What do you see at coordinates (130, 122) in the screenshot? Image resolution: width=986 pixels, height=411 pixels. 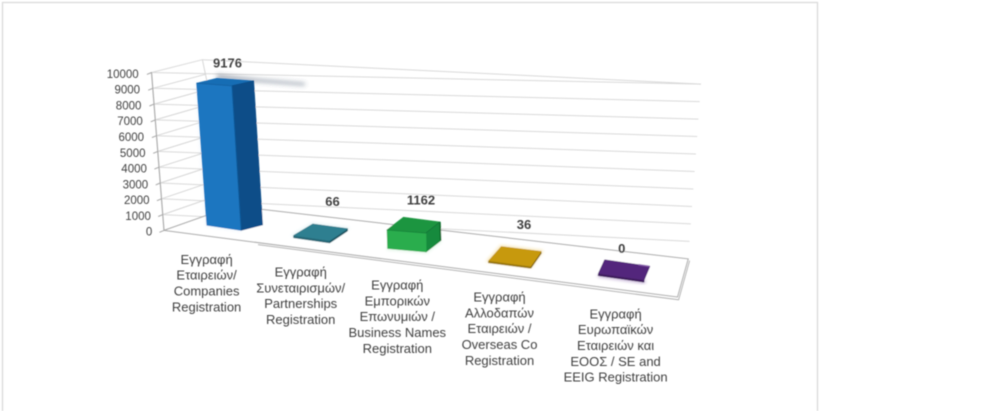 I see `svg-text: 7000` at bounding box center [130, 122].